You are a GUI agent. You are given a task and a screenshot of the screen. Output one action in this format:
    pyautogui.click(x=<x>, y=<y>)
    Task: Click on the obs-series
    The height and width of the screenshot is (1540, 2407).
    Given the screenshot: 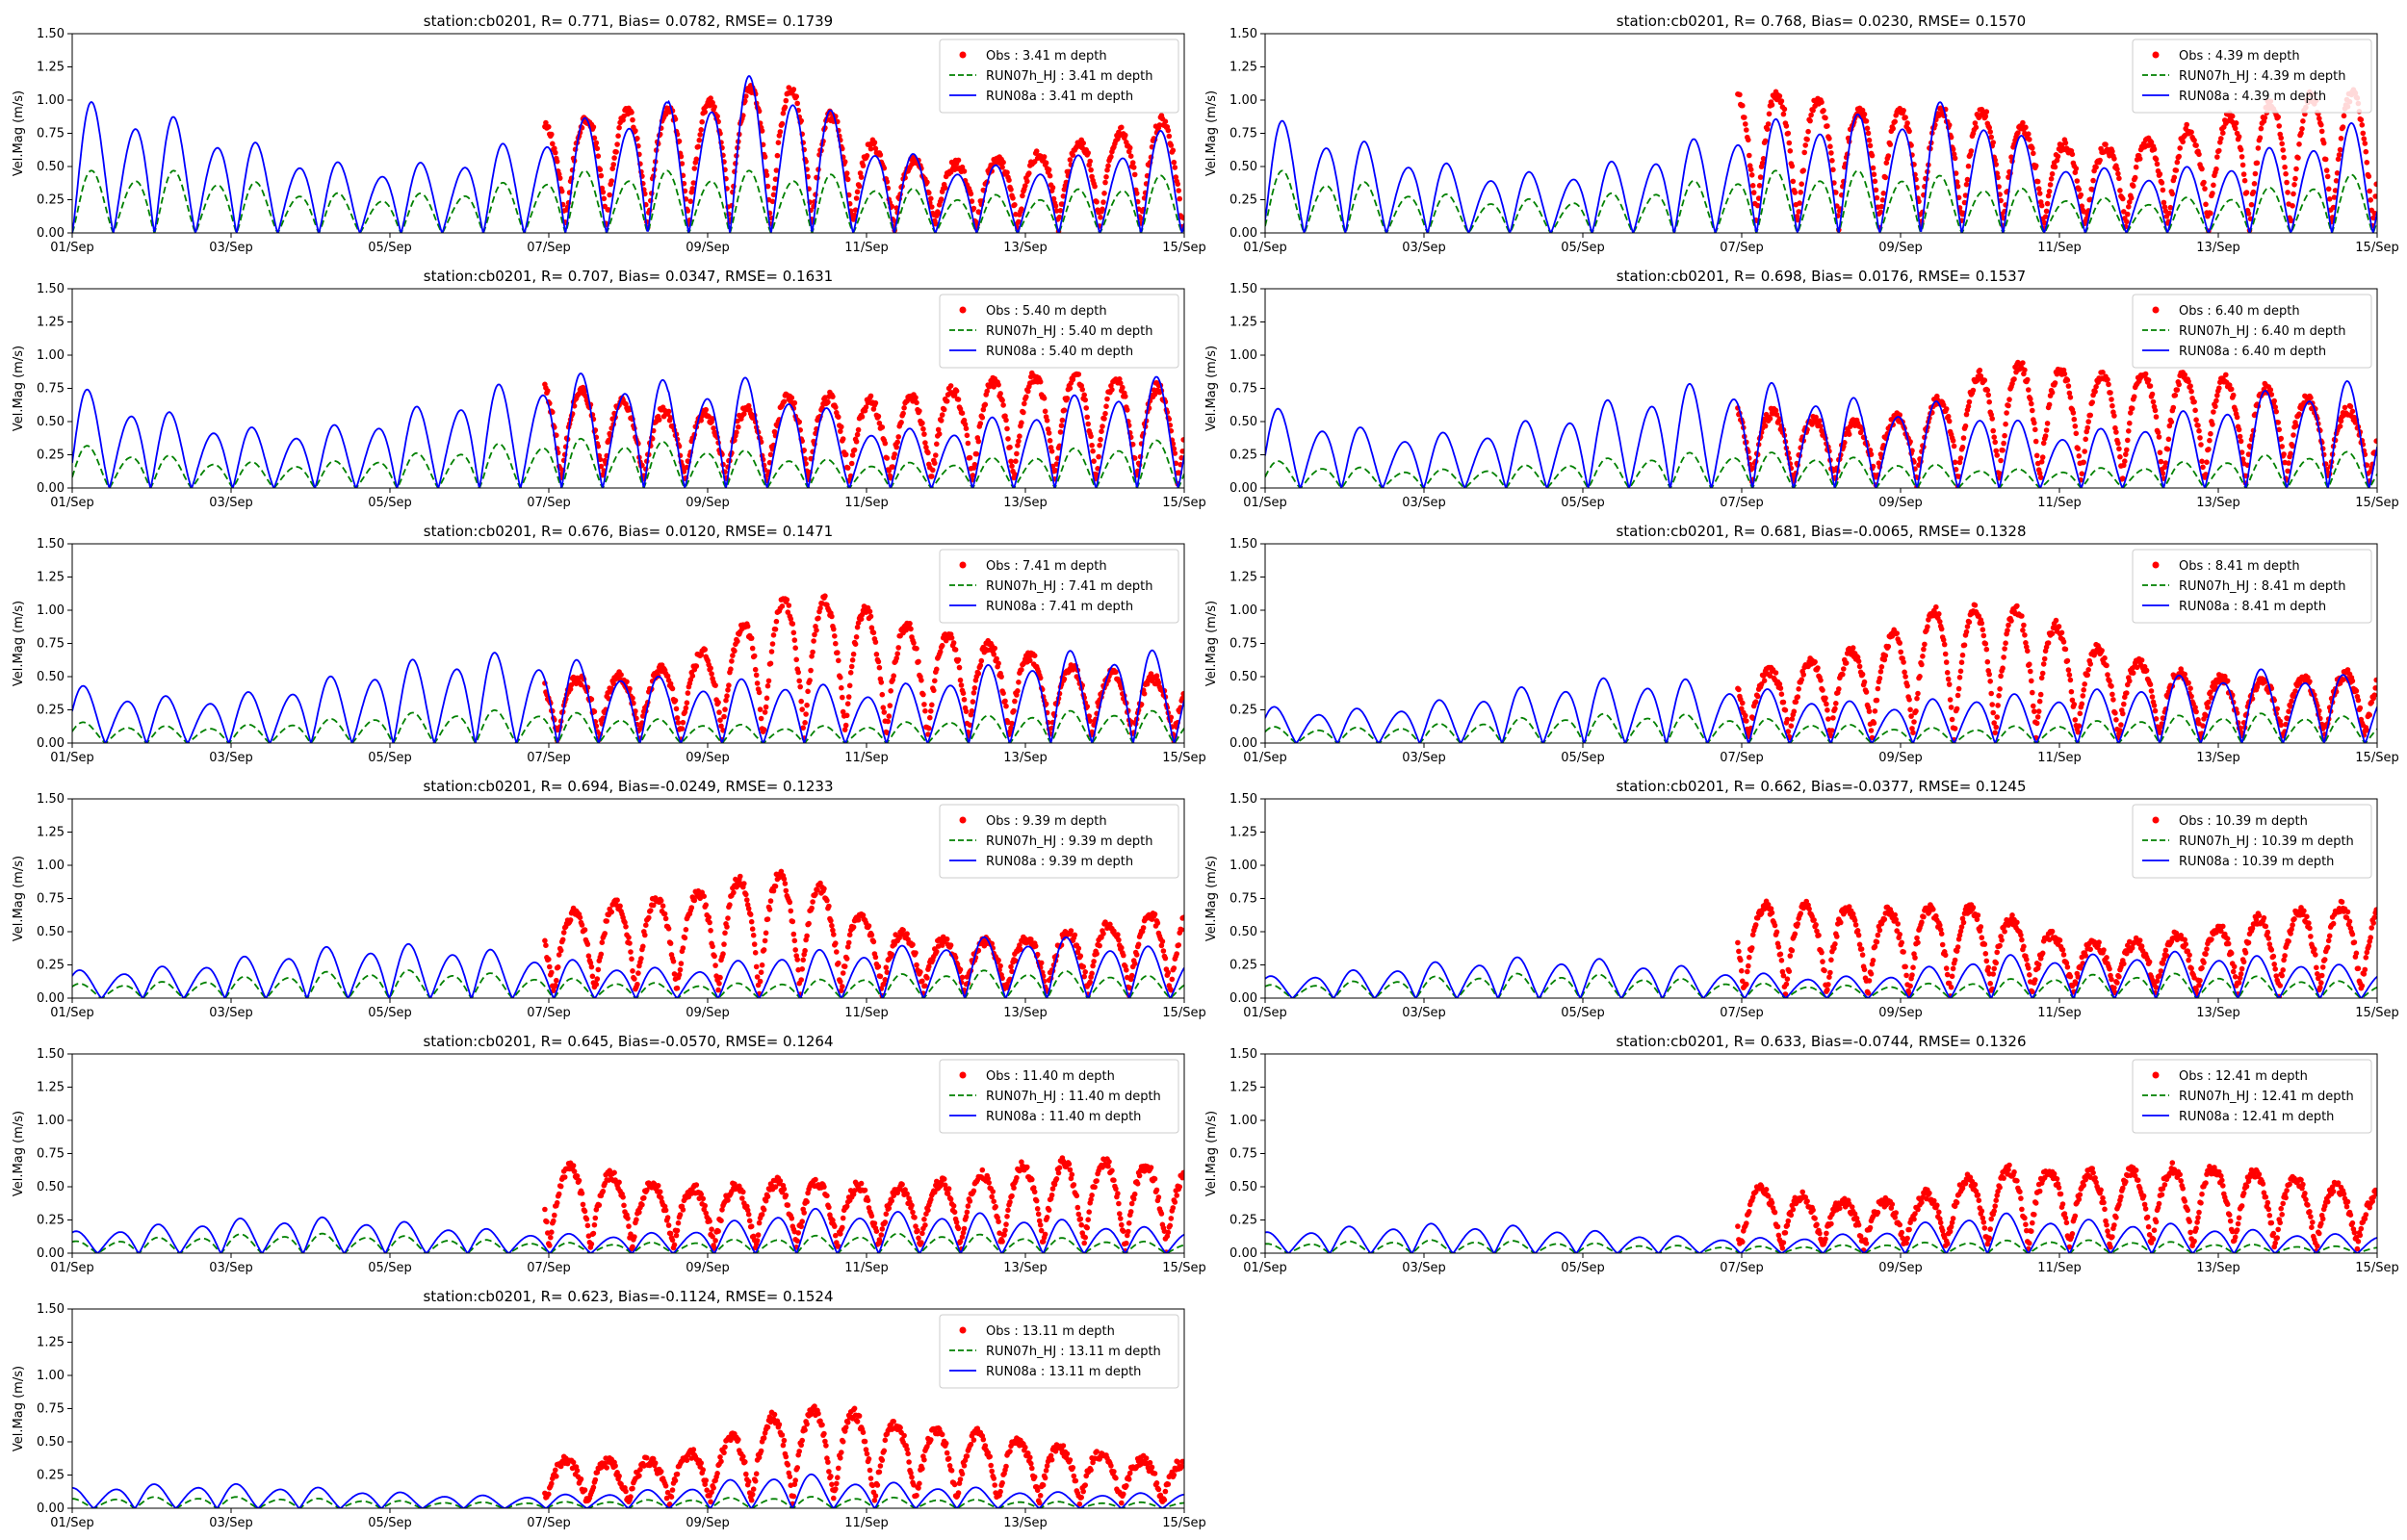 What is the action you would take?
    pyautogui.click(x=863, y=933)
    